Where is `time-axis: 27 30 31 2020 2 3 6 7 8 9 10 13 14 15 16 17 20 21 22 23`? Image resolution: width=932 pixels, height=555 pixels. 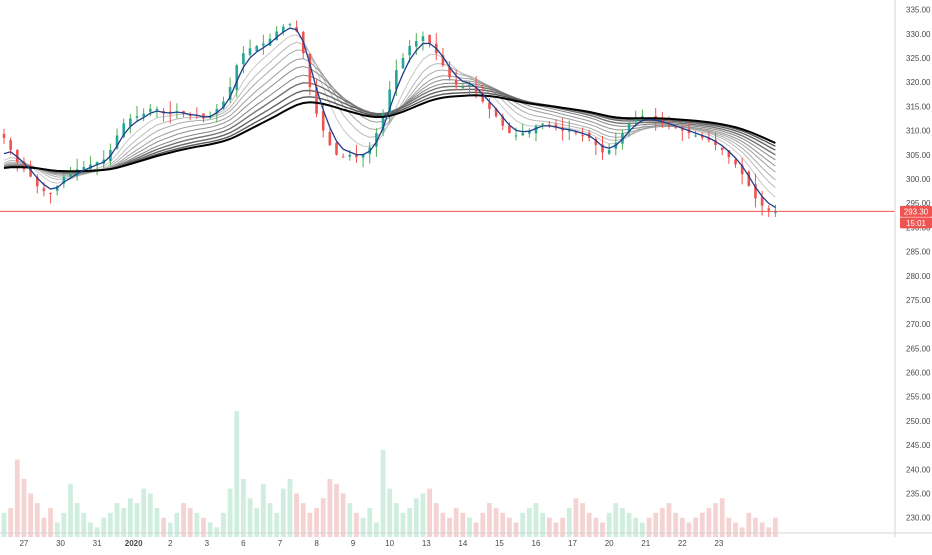 time-axis: 27 30 31 2020 2 3 6 7 8 9 10 13 14 15 16 17 20 21 22 23 is located at coordinates (371, 543).